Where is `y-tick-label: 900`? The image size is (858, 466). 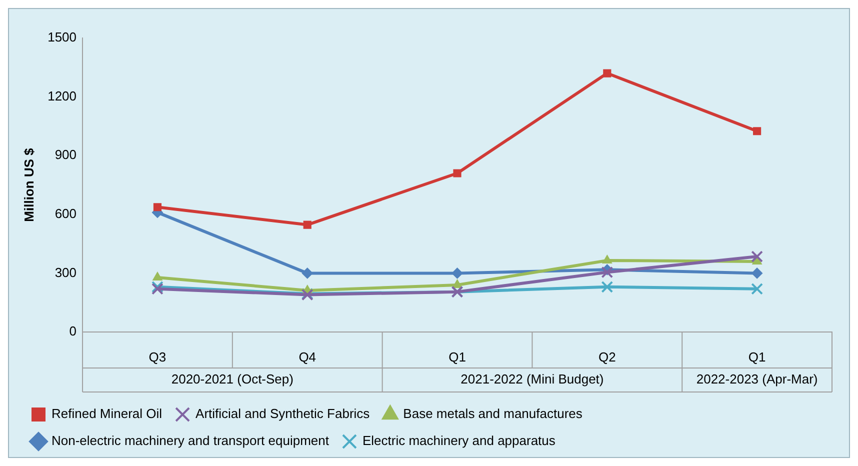 y-tick-label: 900 is located at coordinates (65, 154).